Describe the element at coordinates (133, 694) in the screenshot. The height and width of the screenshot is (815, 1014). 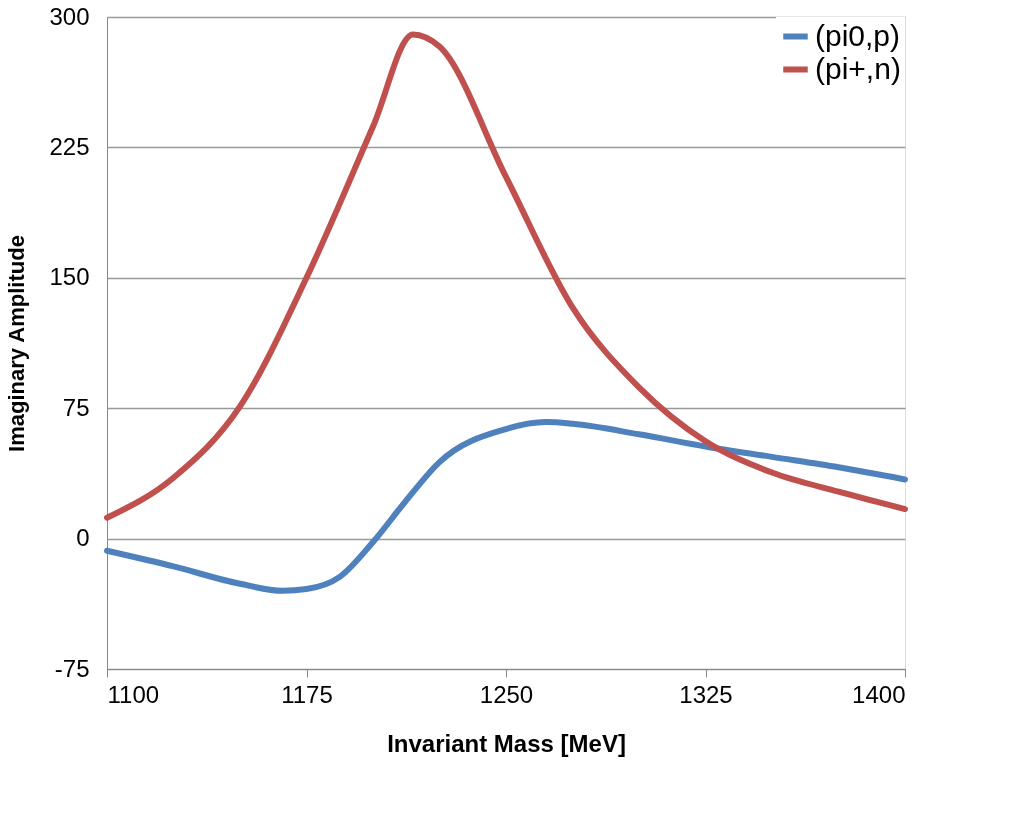
I see `x-tick-label: 1100` at that location.